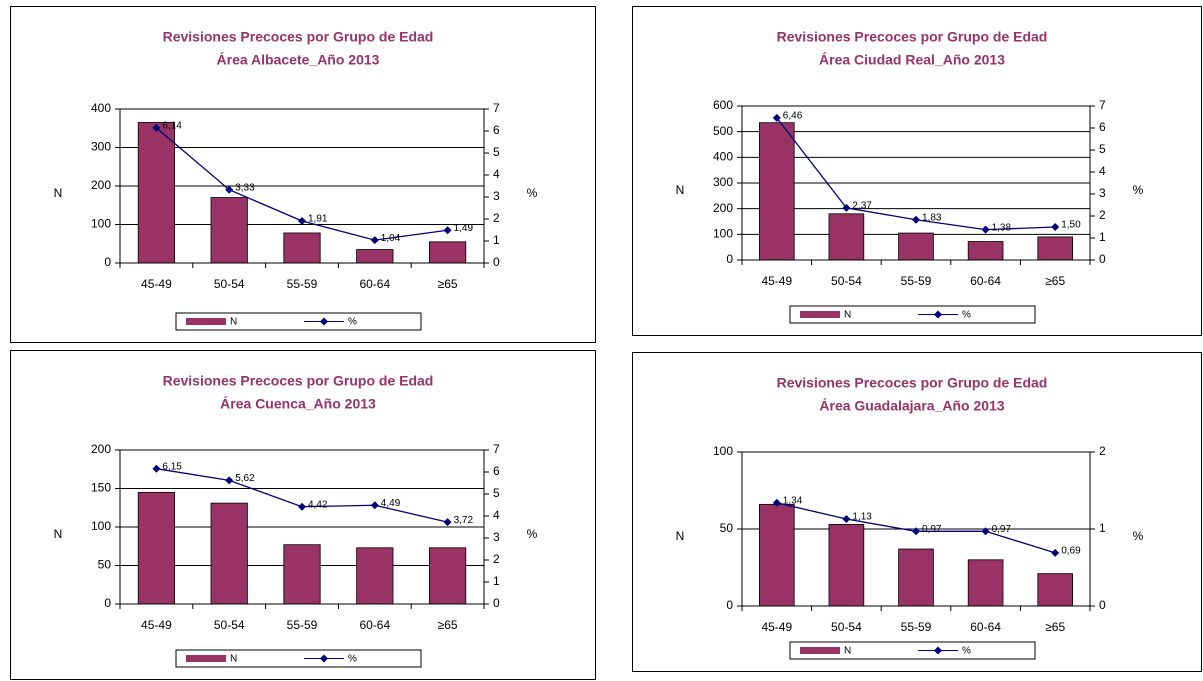  Describe the element at coordinates (391, 238) in the screenshot. I see `data-label: 1,04` at that location.